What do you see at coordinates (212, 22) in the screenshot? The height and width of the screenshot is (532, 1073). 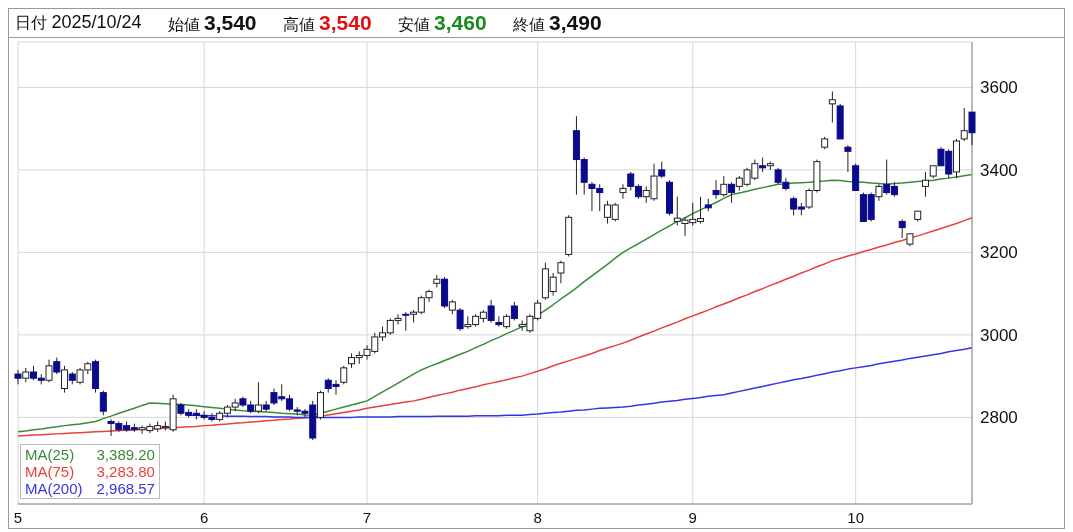 I see `text: 始値 3,540` at bounding box center [212, 22].